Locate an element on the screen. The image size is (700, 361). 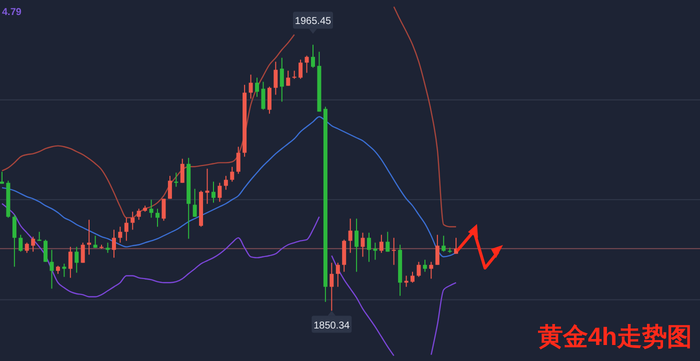
text: 黄金4h走势图 is located at coordinates (614, 337).